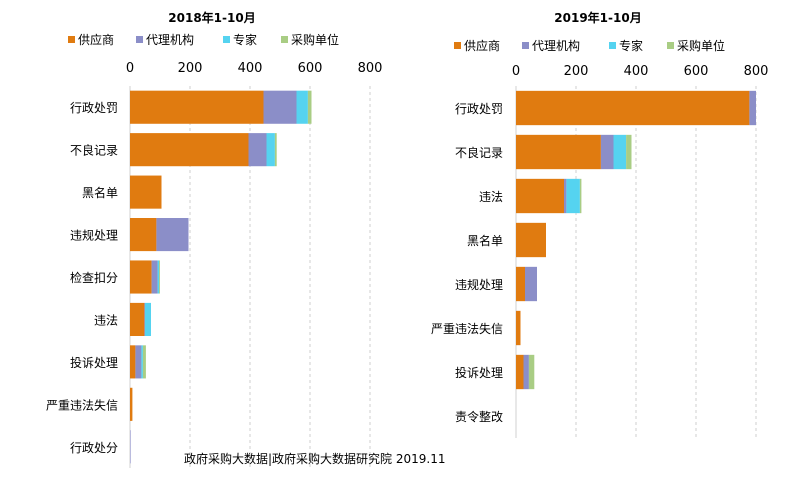  What do you see at coordinates (479, 372) in the screenshot?
I see `category-label-2-7: 投诉处理` at bounding box center [479, 372].